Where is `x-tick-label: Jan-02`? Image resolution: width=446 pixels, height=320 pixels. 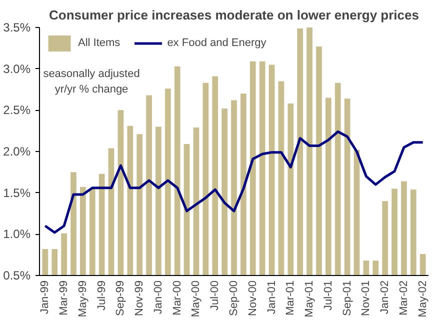
x-tick-label: Jan-02 is located at coordinates (385, 297).